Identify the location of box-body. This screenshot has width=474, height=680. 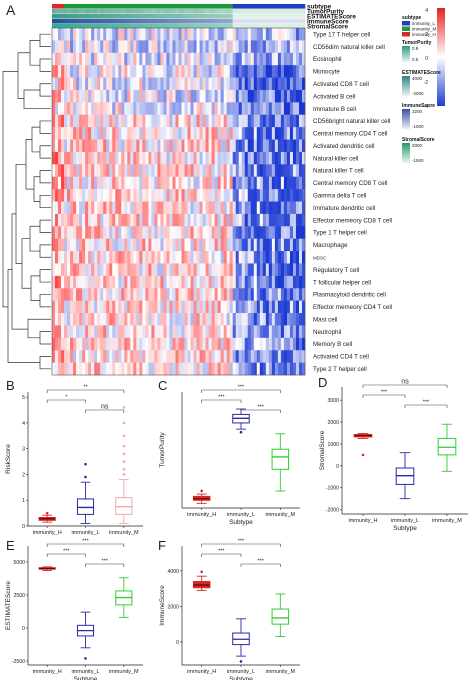
(85, 506).